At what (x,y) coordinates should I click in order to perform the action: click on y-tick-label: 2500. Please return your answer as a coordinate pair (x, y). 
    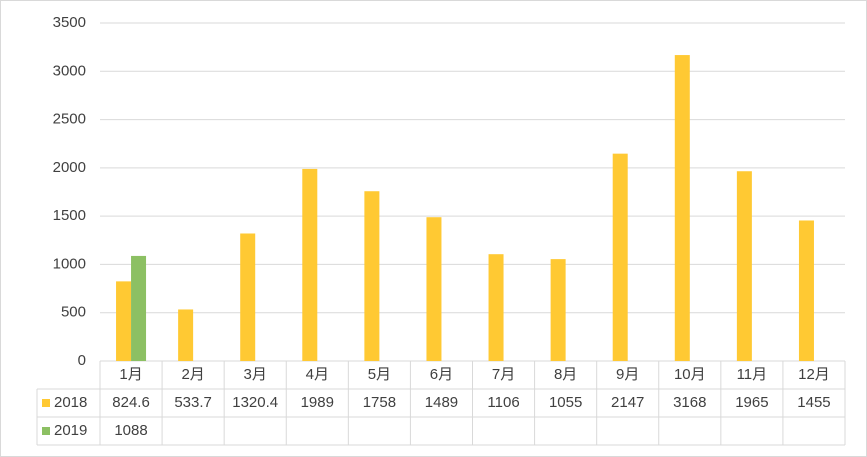
    Looking at the image, I should click on (69, 119).